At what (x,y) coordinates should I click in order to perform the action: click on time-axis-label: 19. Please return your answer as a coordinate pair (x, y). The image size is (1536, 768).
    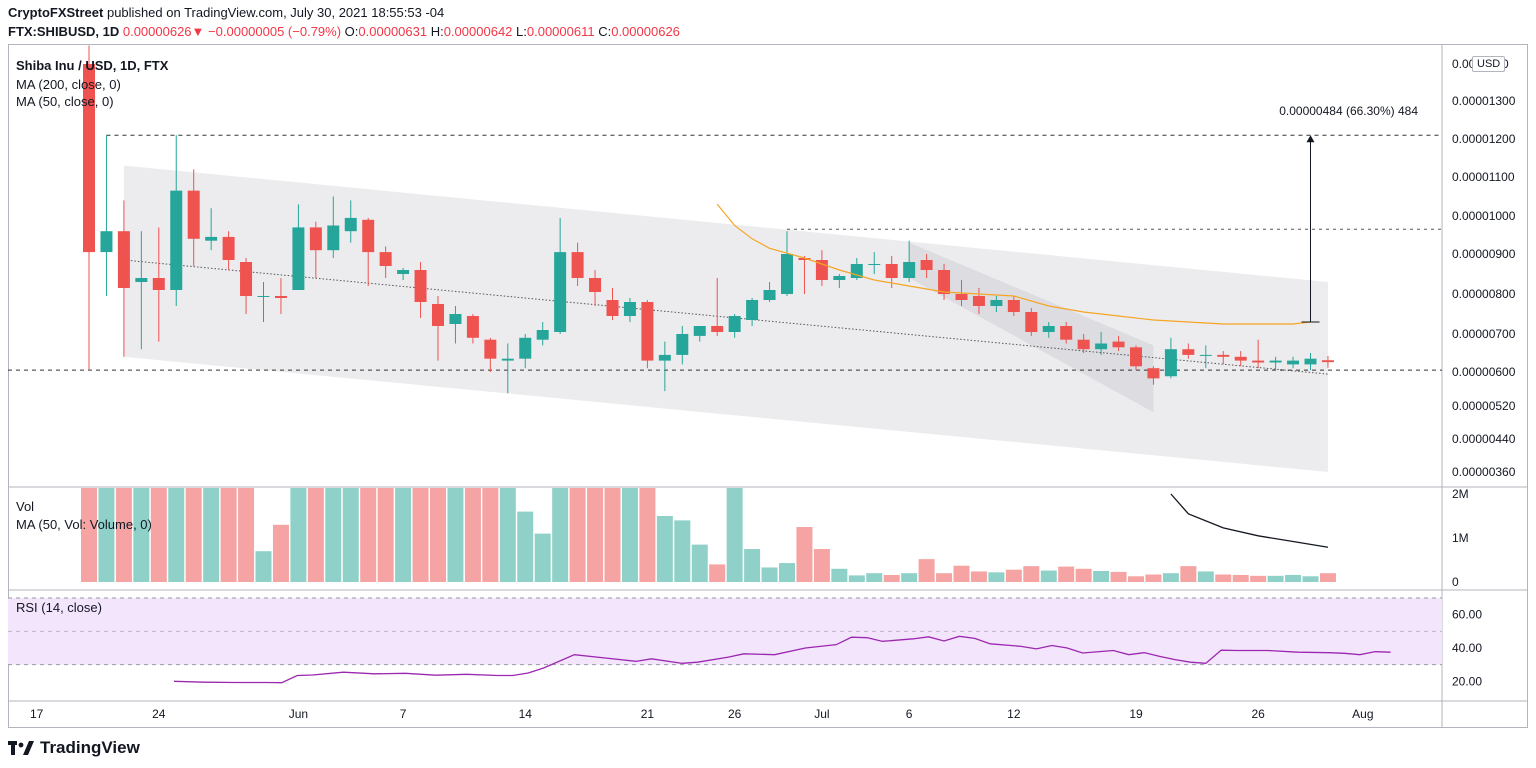
    Looking at the image, I should click on (1136, 714).